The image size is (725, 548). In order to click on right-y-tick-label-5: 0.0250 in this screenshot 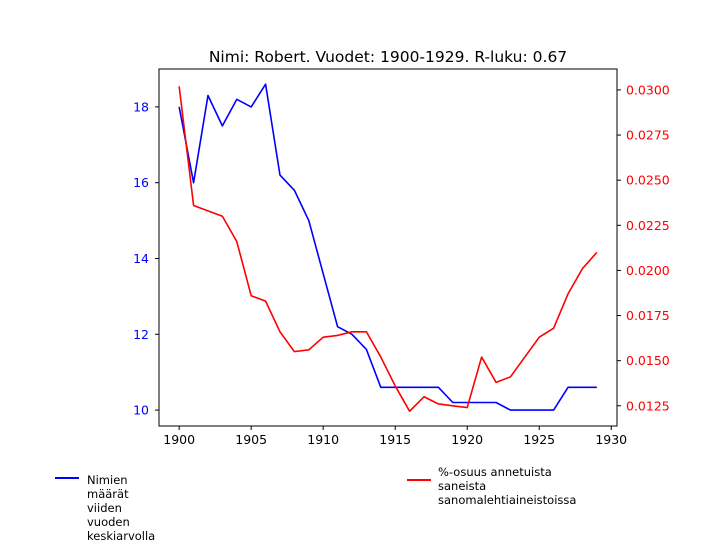, I will do `click(648, 180)`.